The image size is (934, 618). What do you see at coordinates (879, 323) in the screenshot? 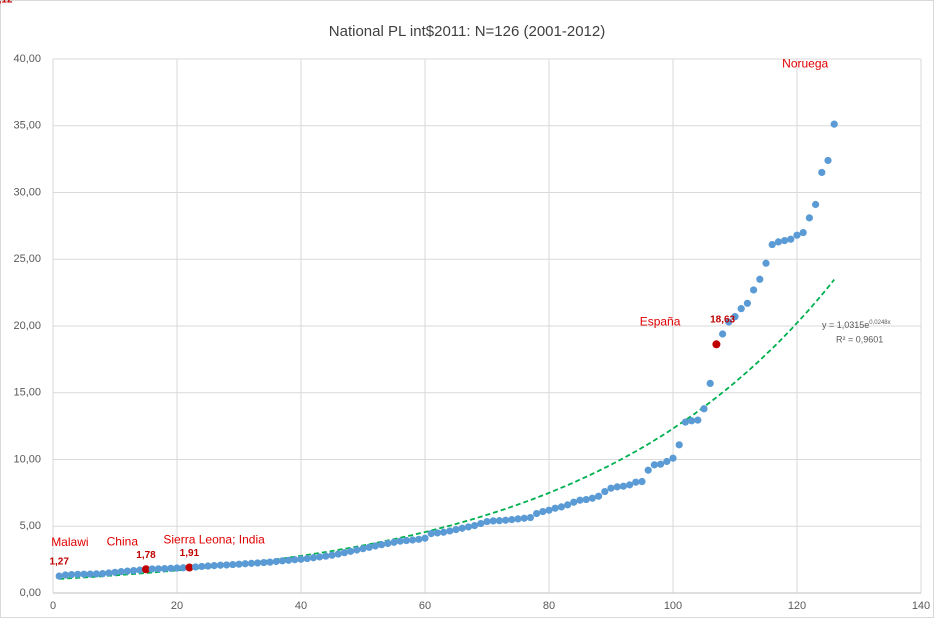
I see `equation-exponent: 0,0248x` at bounding box center [879, 323].